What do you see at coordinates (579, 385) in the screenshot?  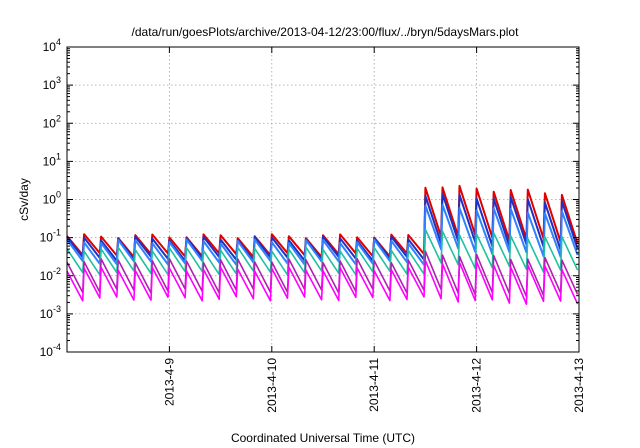 I see `x-tick-label: 2013-4-13` at bounding box center [579, 385].